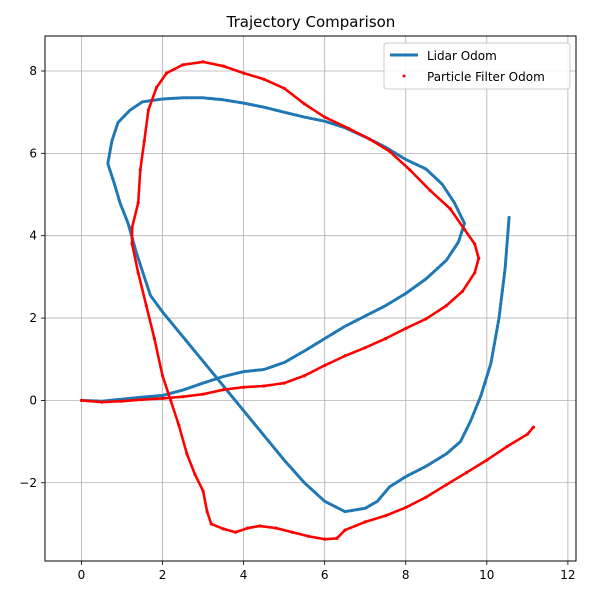 The height and width of the screenshot is (600, 600). What do you see at coordinates (33, 153) in the screenshot?
I see `y-tick-label: 6` at bounding box center [33, 153].